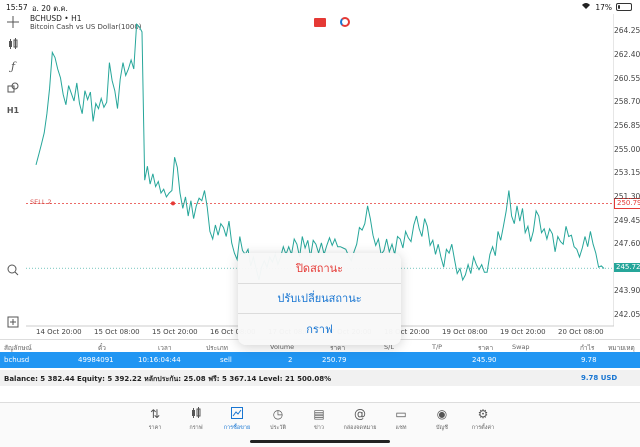 The width and height of the screenshot is (640, 447). Describe the element at coordinates (486, 348) in the screenshot. I see `col-price: ราคา` at that location.